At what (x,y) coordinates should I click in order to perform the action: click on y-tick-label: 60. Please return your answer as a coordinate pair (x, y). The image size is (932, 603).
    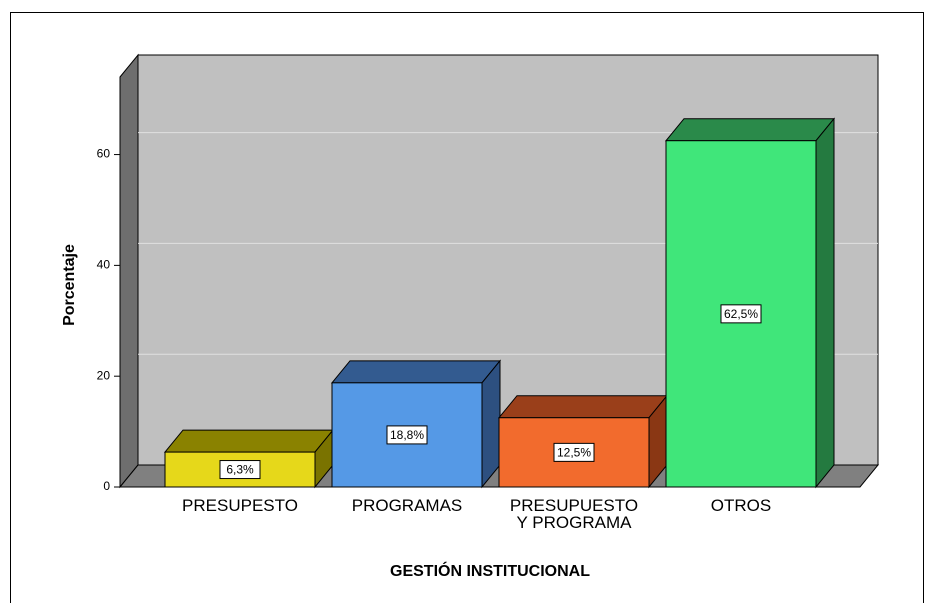
    Looking at the image, I should click on (104, 154).